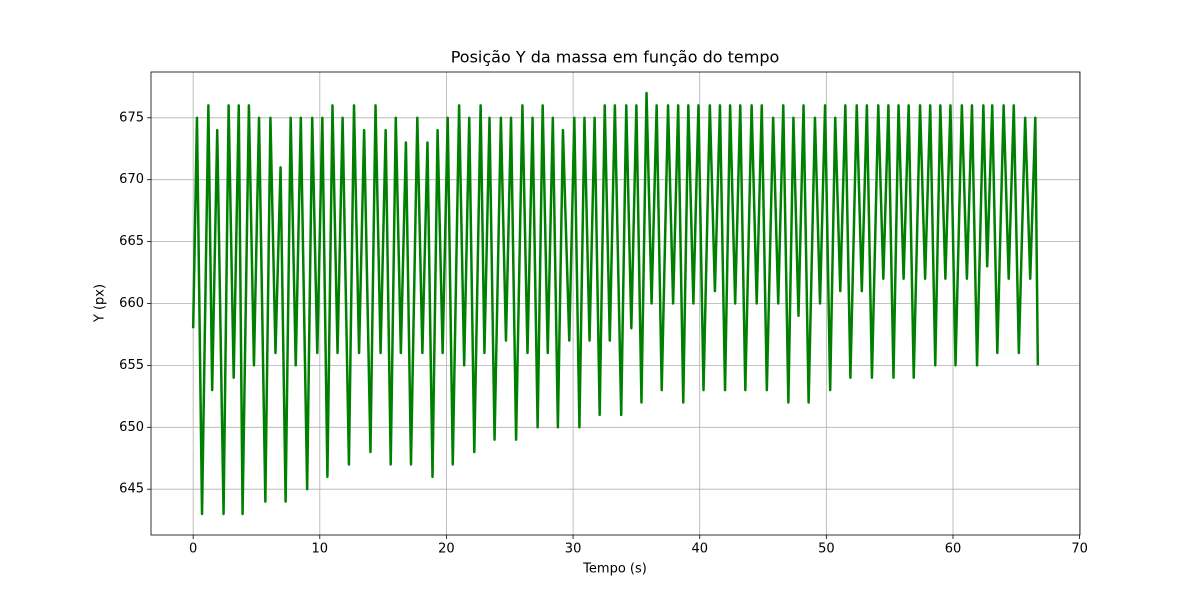 This screenshot has width=1200, height=600. I want to click on chart-title: Posição Y da massa em função do tempo, so click(615, 57).